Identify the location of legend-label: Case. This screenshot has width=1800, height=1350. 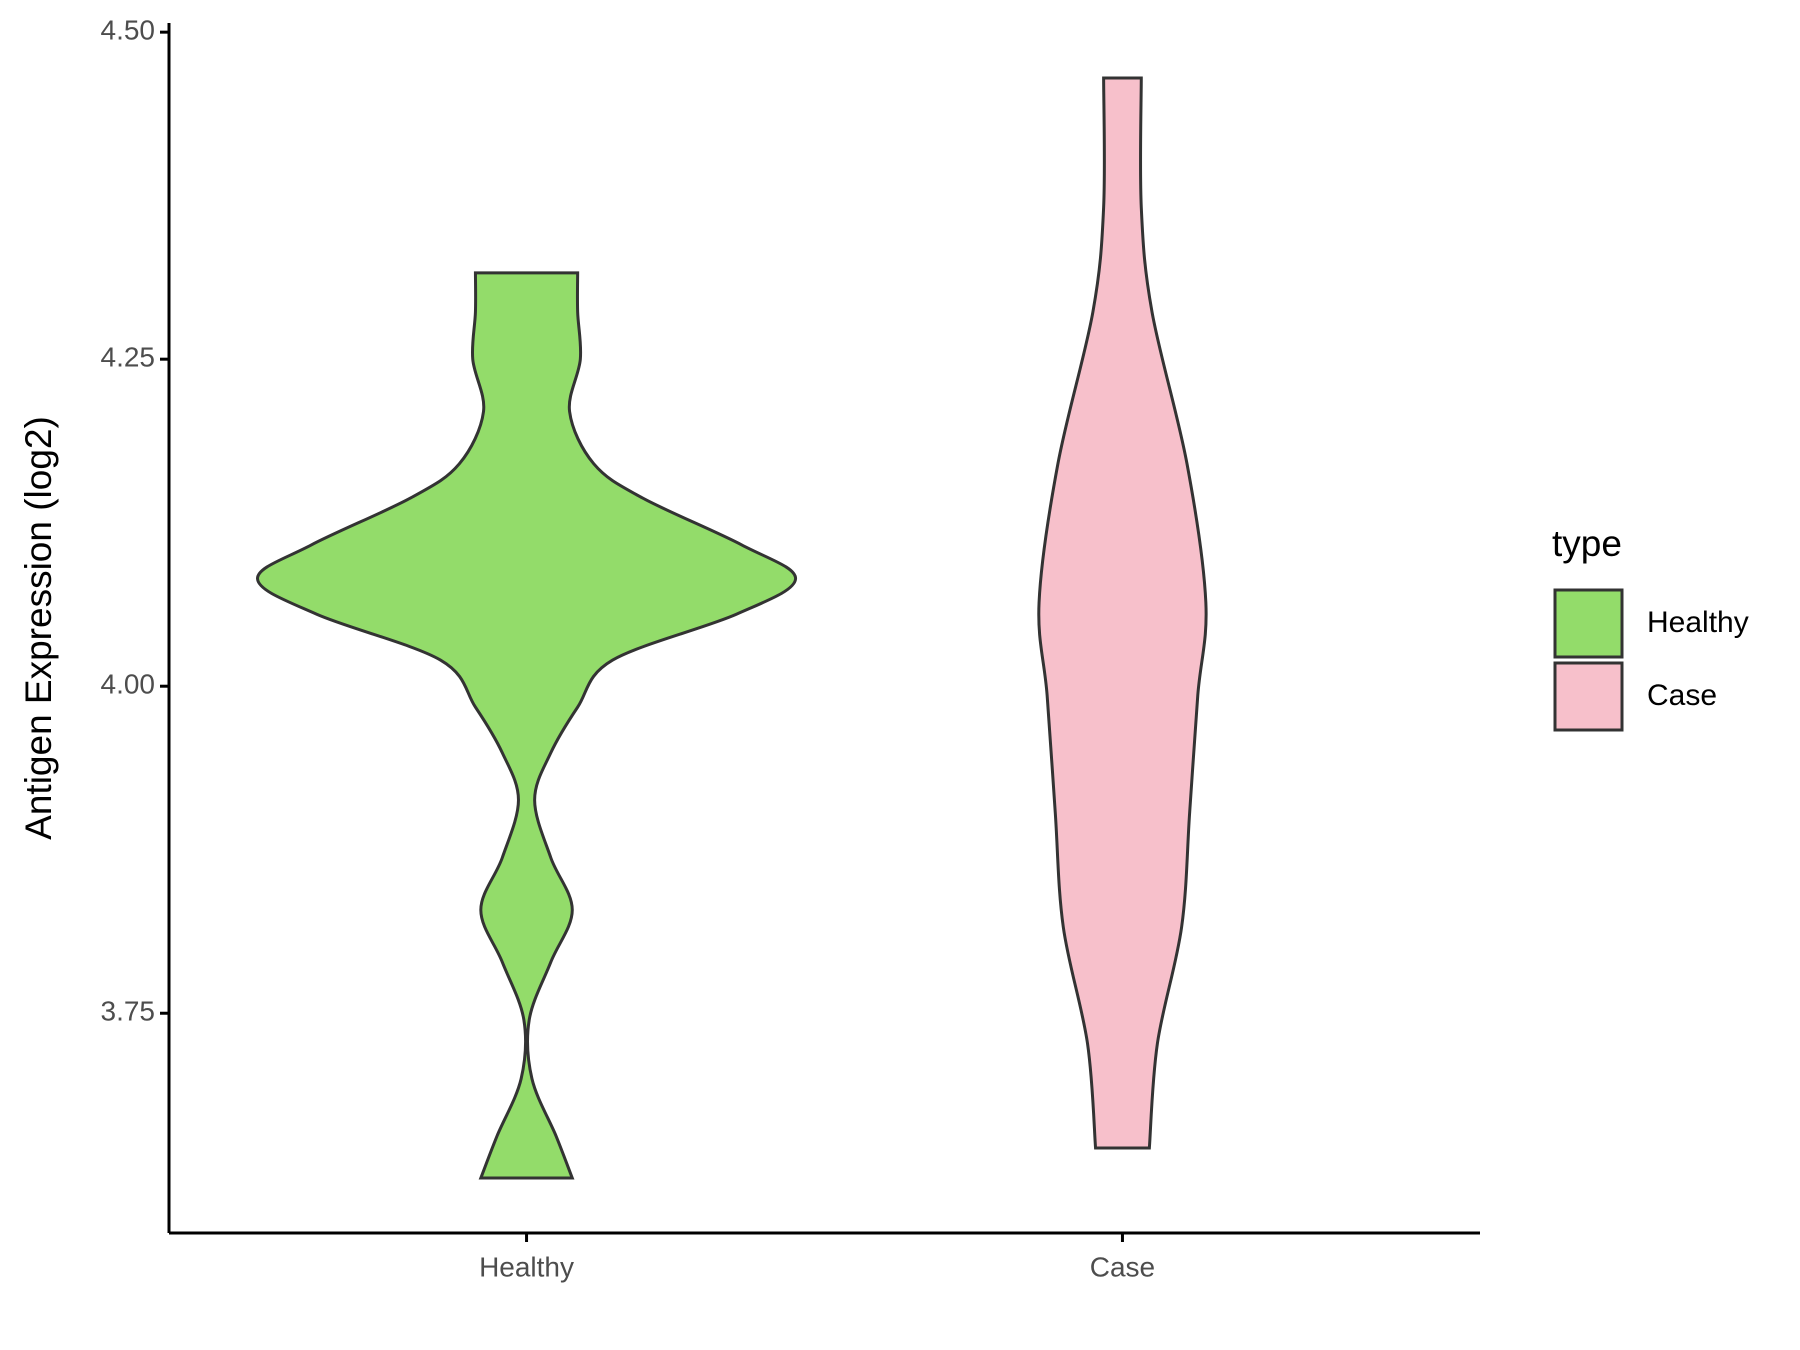
(1682, 695).